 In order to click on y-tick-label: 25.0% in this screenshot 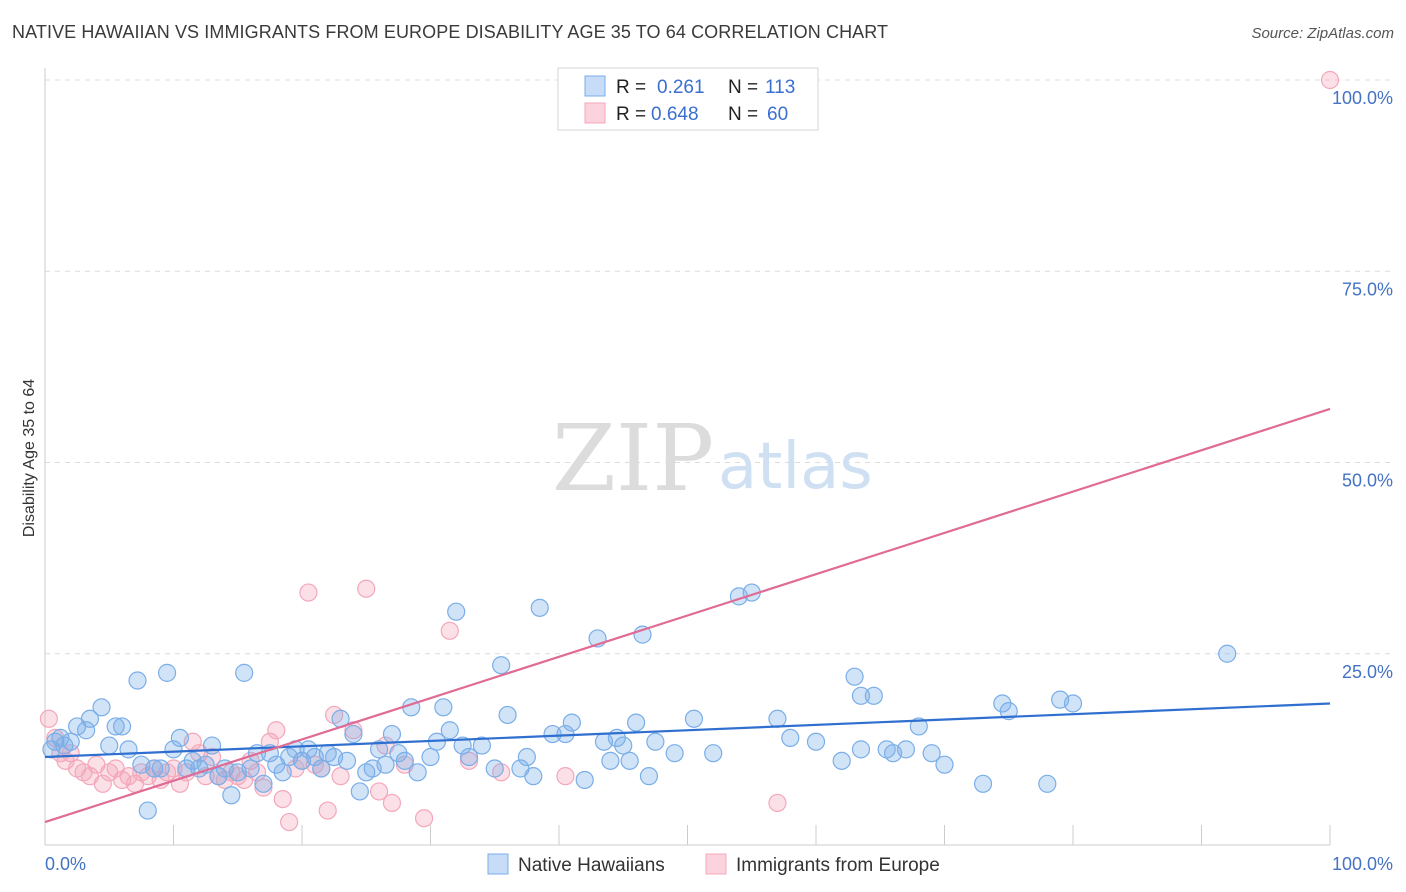, I will do `click(1367, 672)`.